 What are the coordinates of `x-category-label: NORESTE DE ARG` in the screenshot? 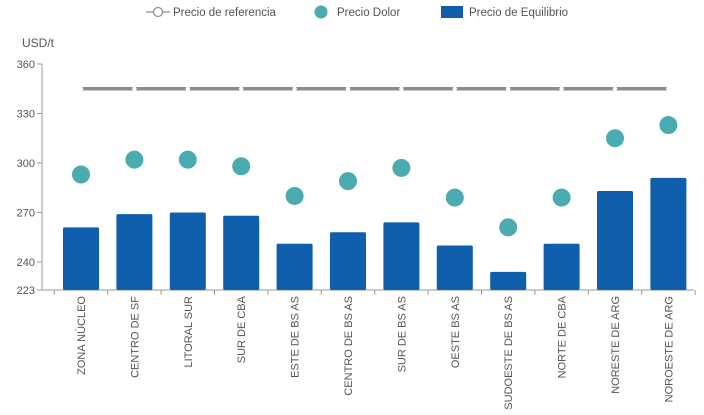 It's located at (616, 345).